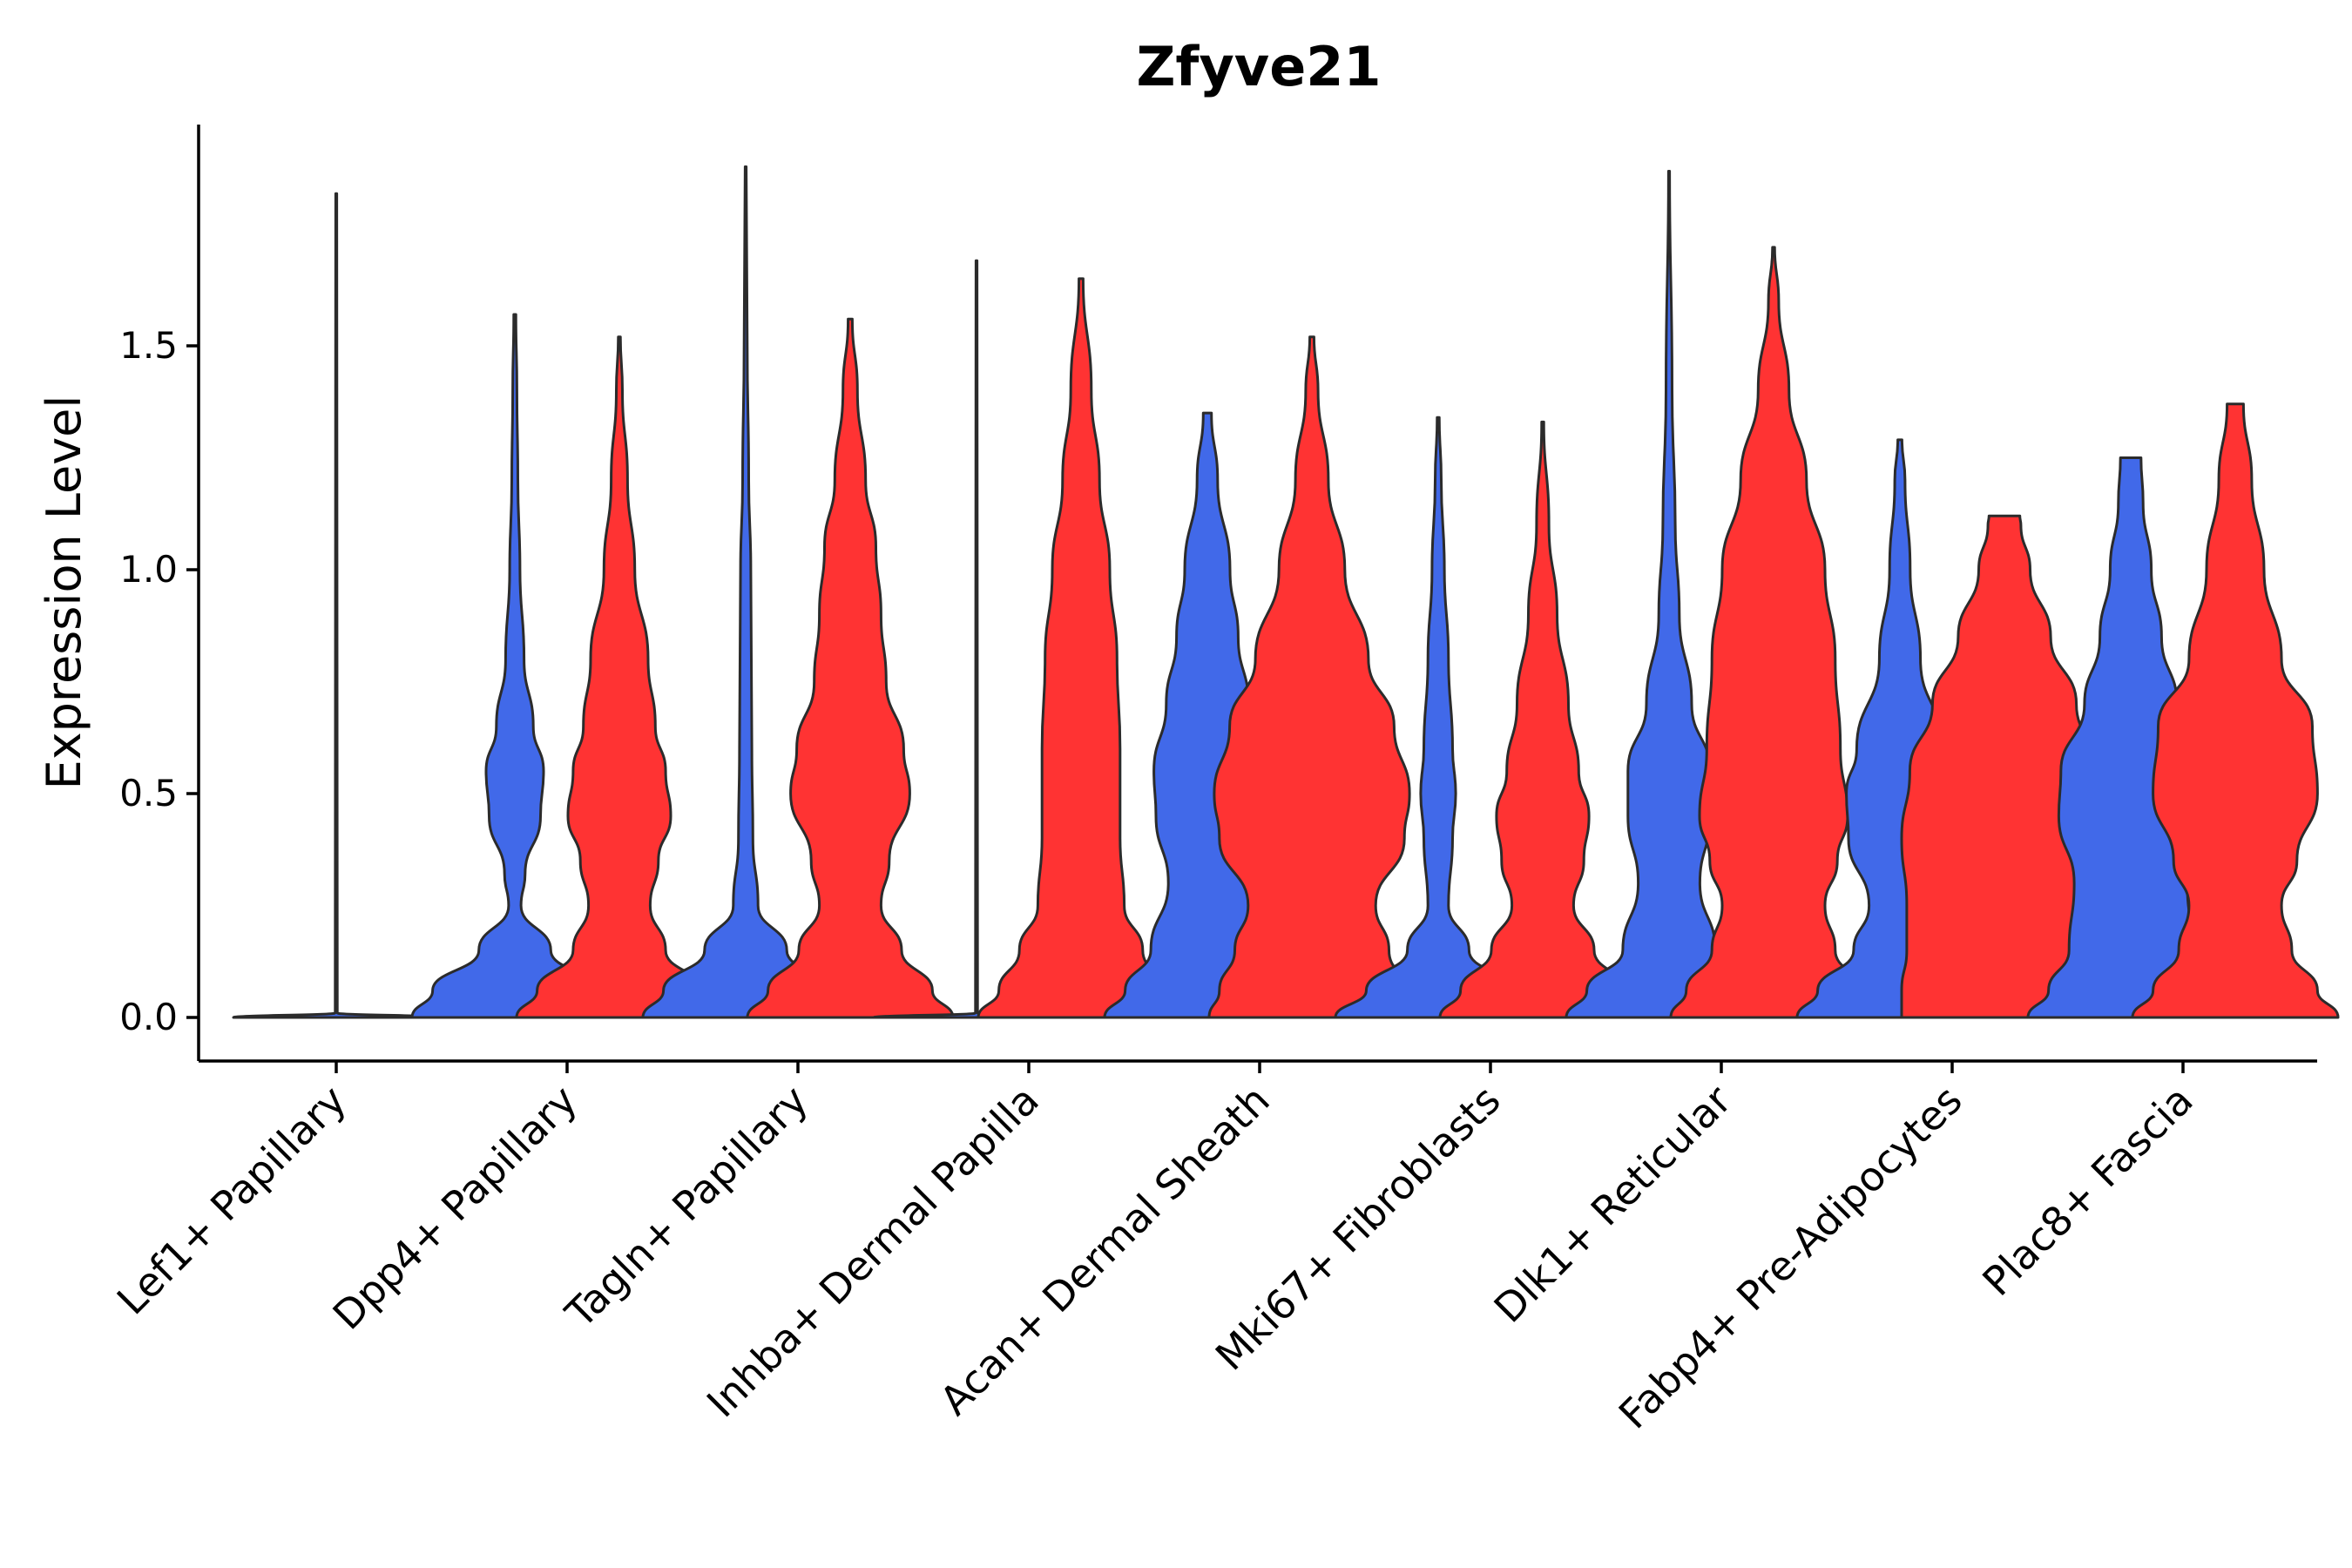 This screenshot has height=1568, width=2352. I want to click on x-tick-label: Lef1+ Papillary, so click(231, 1201).